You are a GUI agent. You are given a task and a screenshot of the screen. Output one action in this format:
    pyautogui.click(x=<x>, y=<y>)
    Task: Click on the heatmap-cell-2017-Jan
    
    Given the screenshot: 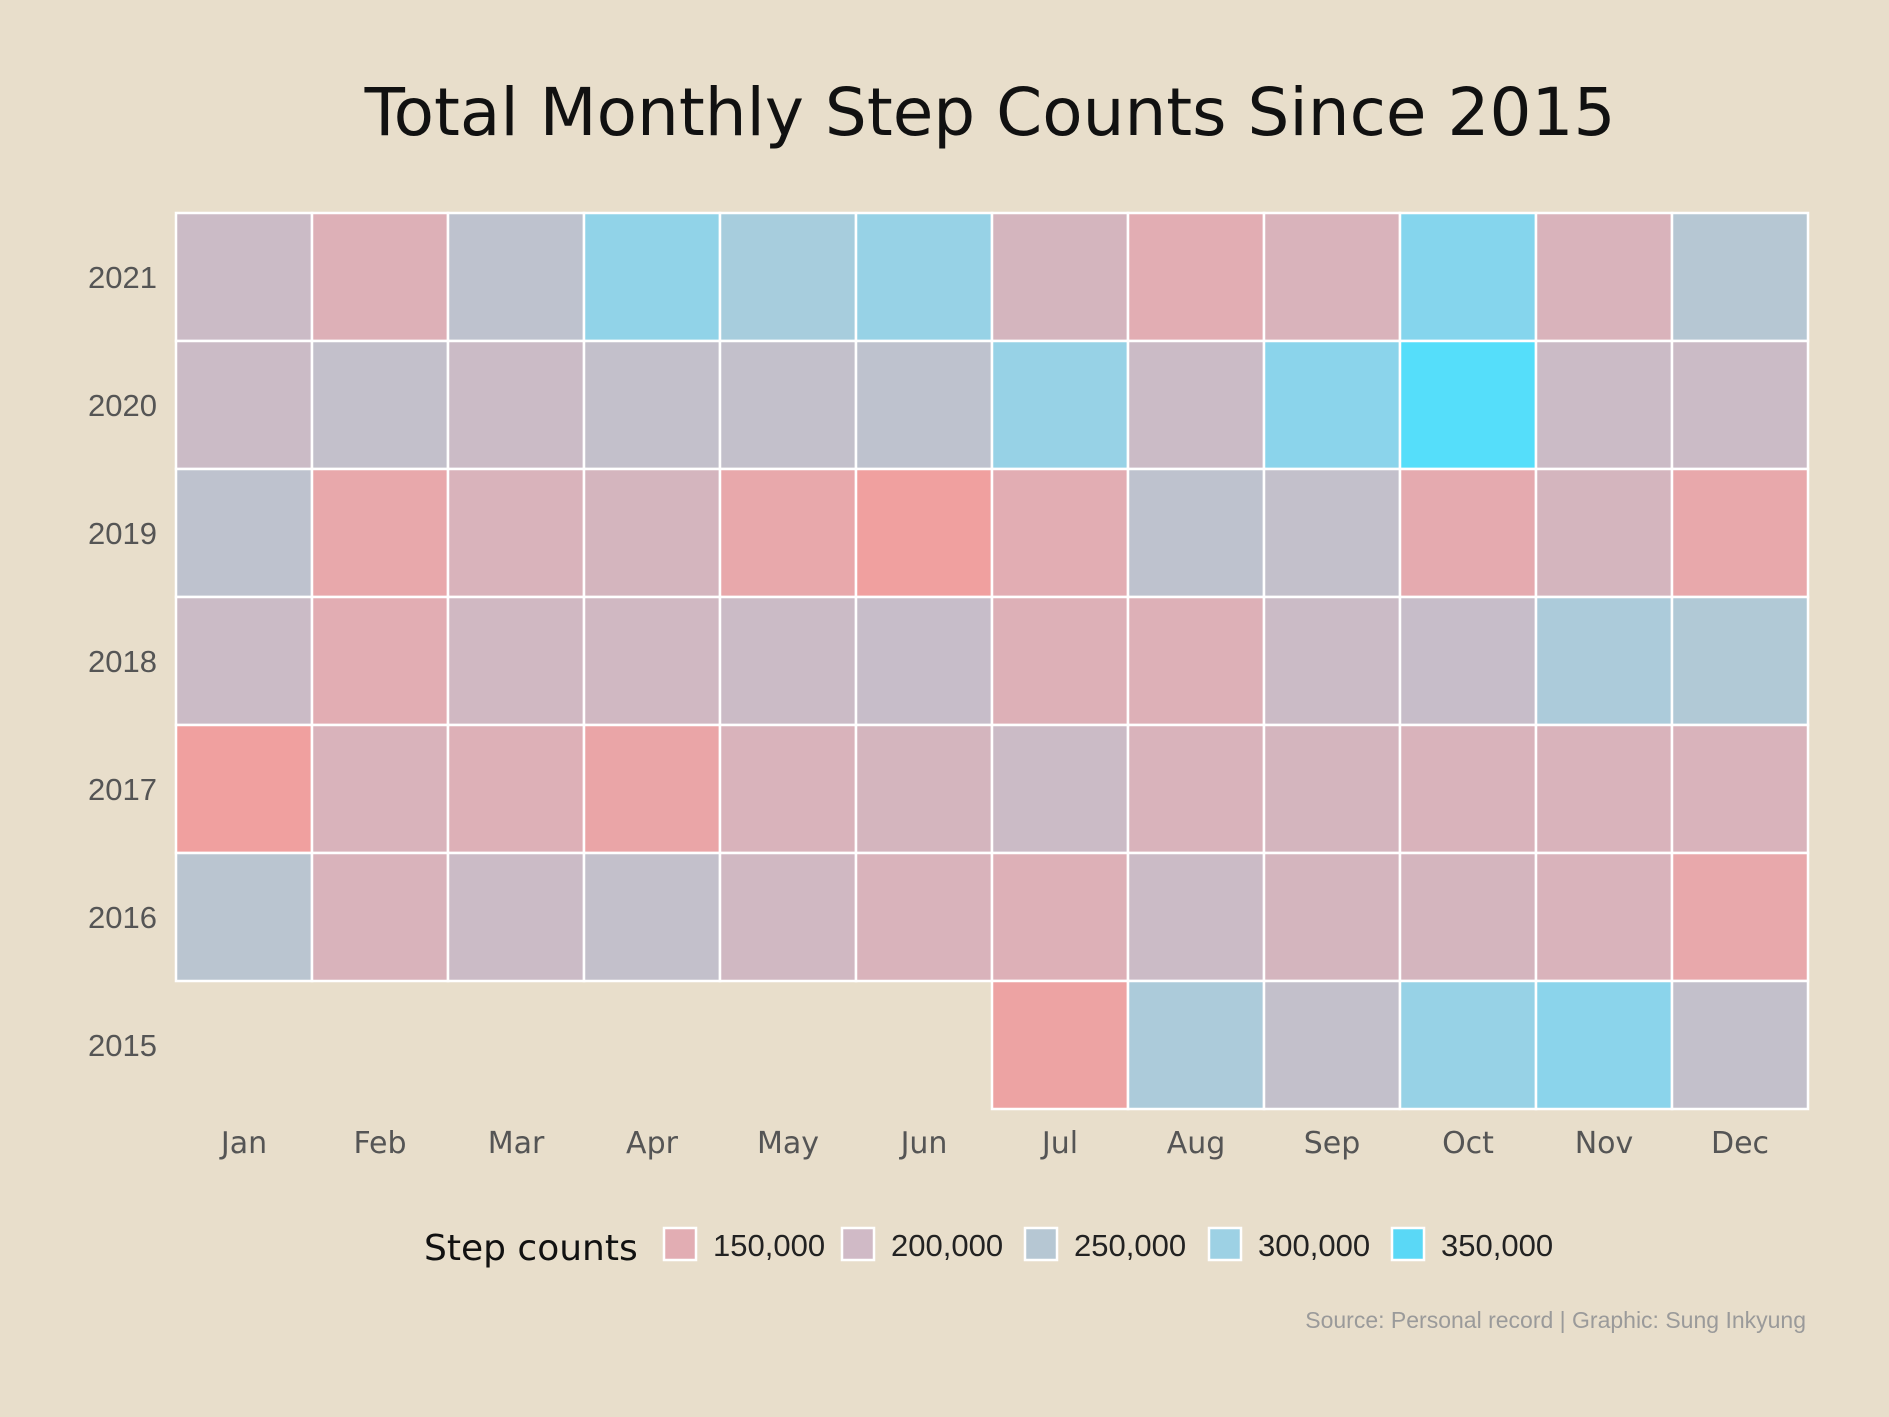 What is the action you would take?
    pyautogui.click(x=244, y=789)
    